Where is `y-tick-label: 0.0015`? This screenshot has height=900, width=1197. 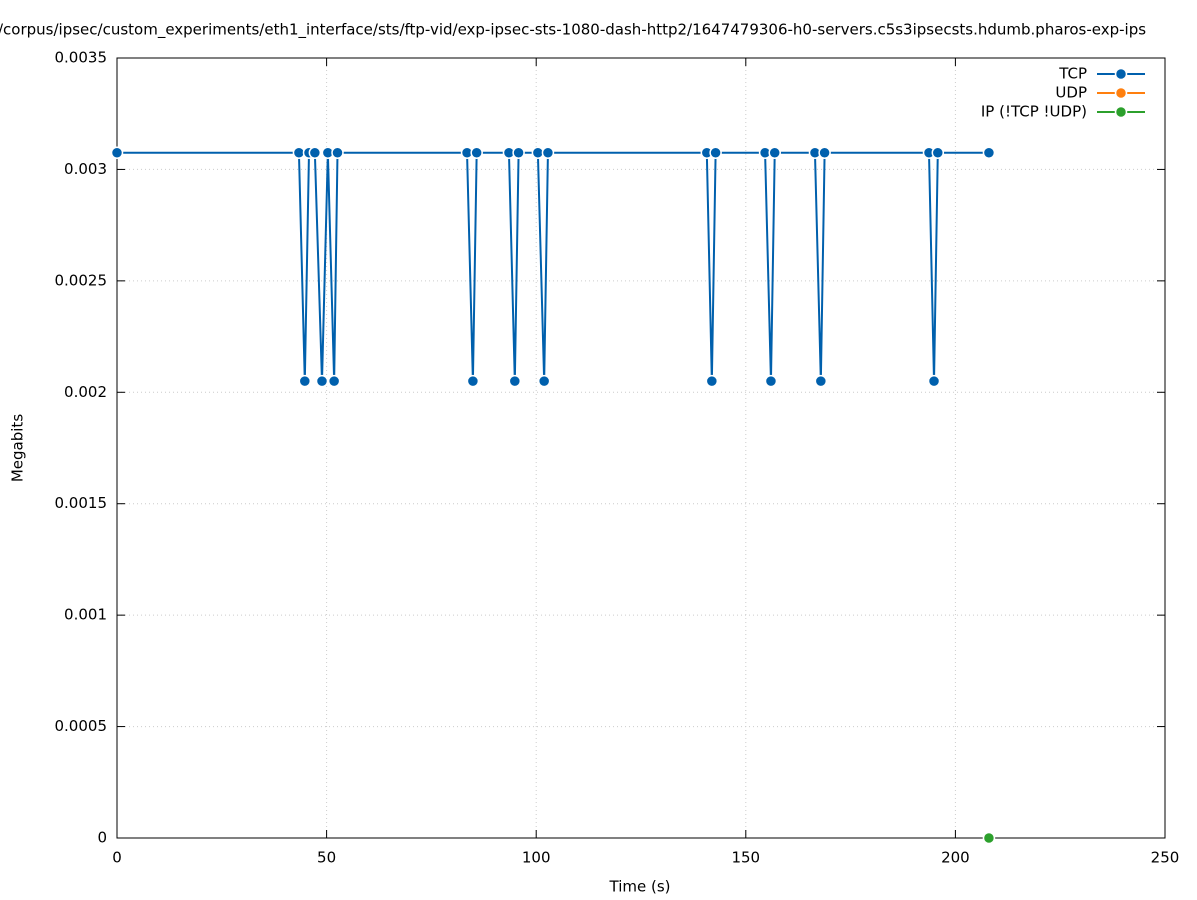 y-tick-label: 0.0015 is located at coordinates (81, 503).